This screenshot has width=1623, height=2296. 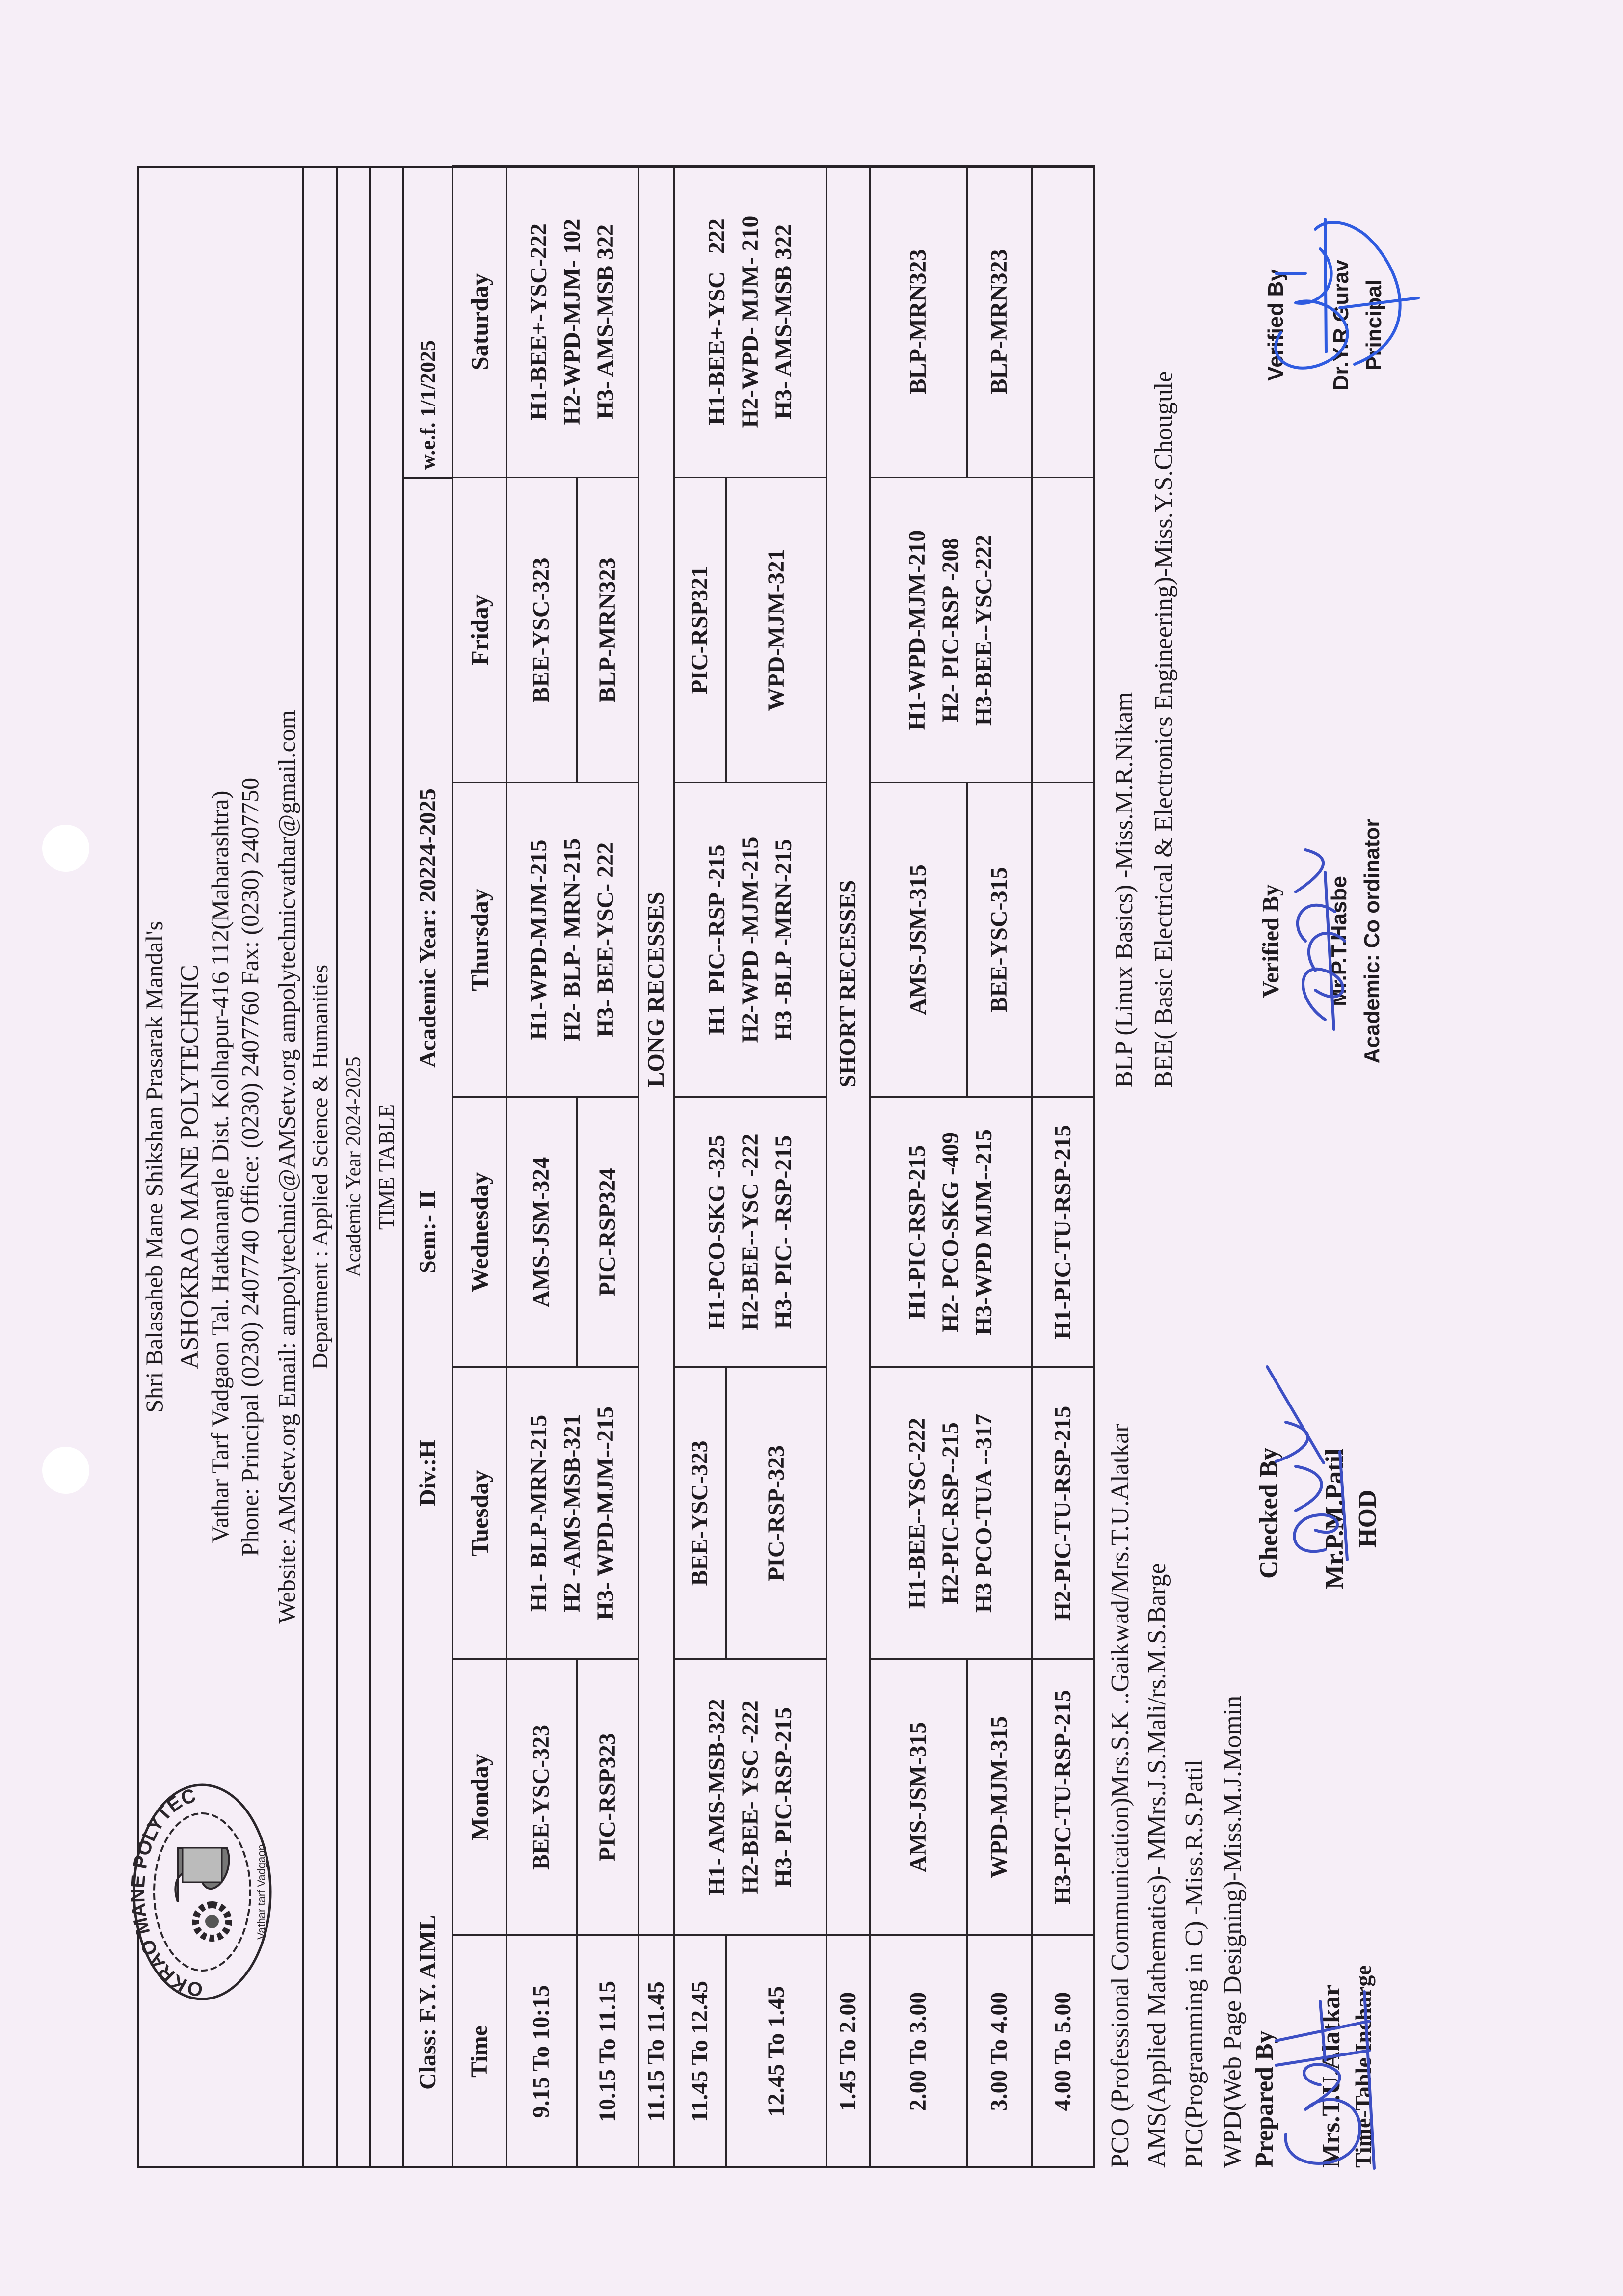 What do you see at coordinates (1325, 2080) in the screenshot?
I see `signature-prepared` at bounding box center [1325, 2080].